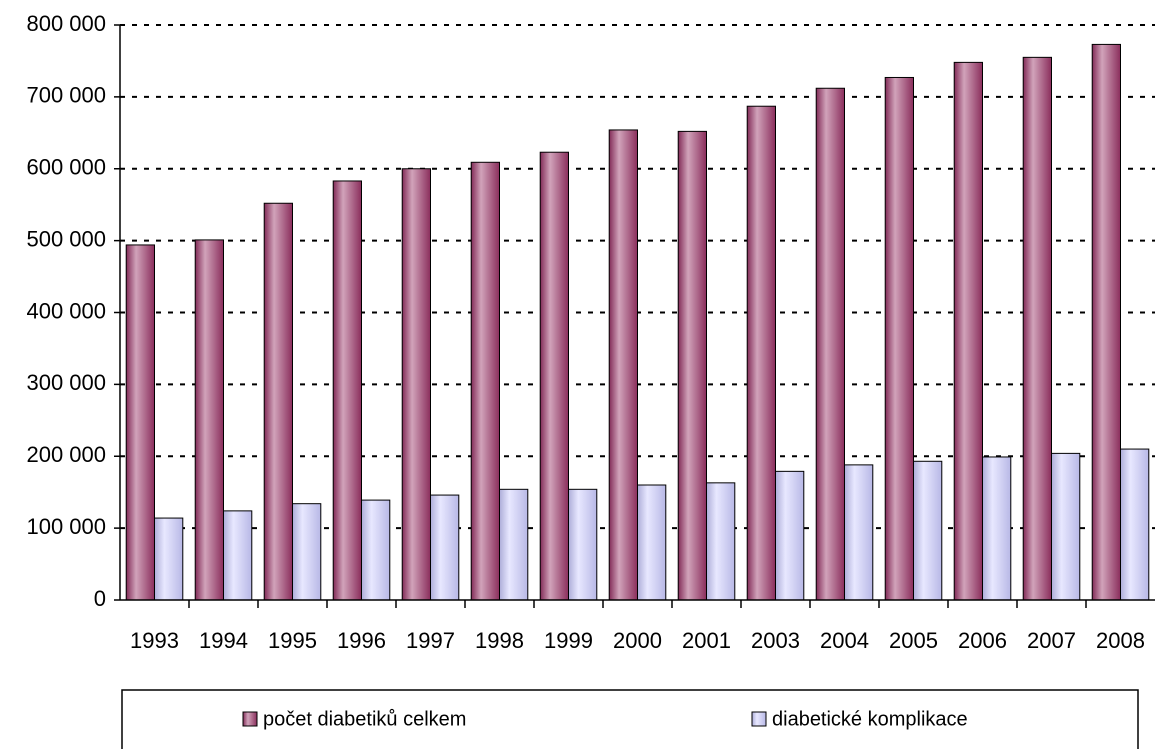 This screenshot has width=1155, height=754. Describe the element at coordinates (982, 640) in the screenshot. I see `x-tick-label: 2006` at that location.